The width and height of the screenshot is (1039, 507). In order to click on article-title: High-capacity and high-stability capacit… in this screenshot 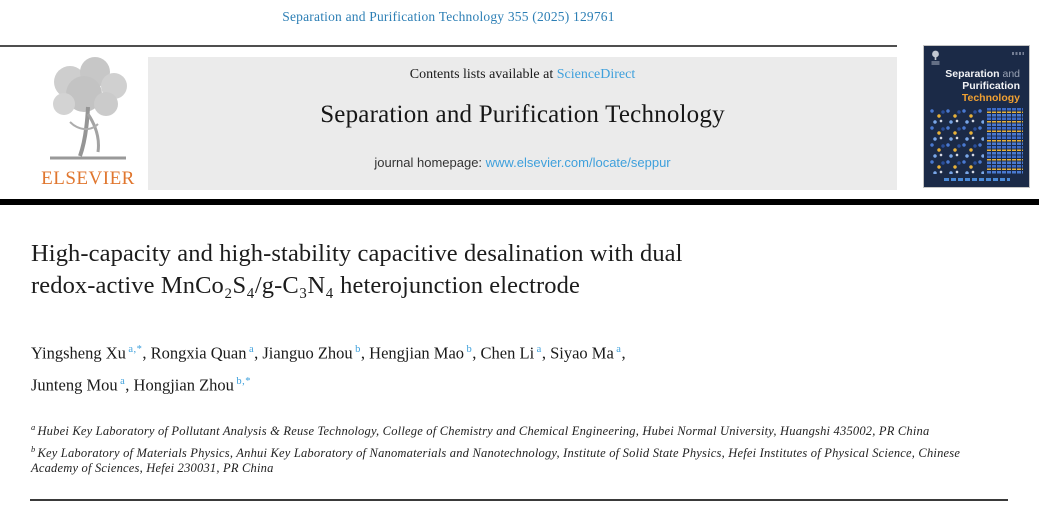, I will do `click(481, 270)`.